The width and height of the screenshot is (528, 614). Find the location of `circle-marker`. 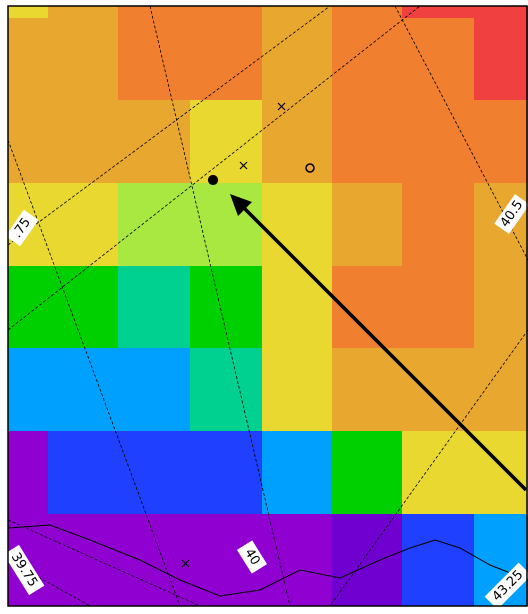

circle-marker is located at coordinates (310, 168).